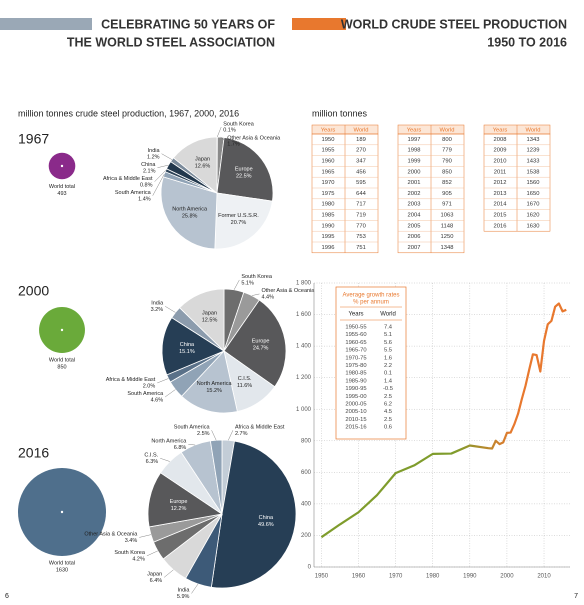 This screenshot has width=584, height=605. What do you see at coordinates (266, 525) in the screenshot?
I see `slice-value-label: 49.6%` at bounding box center [266, 525].